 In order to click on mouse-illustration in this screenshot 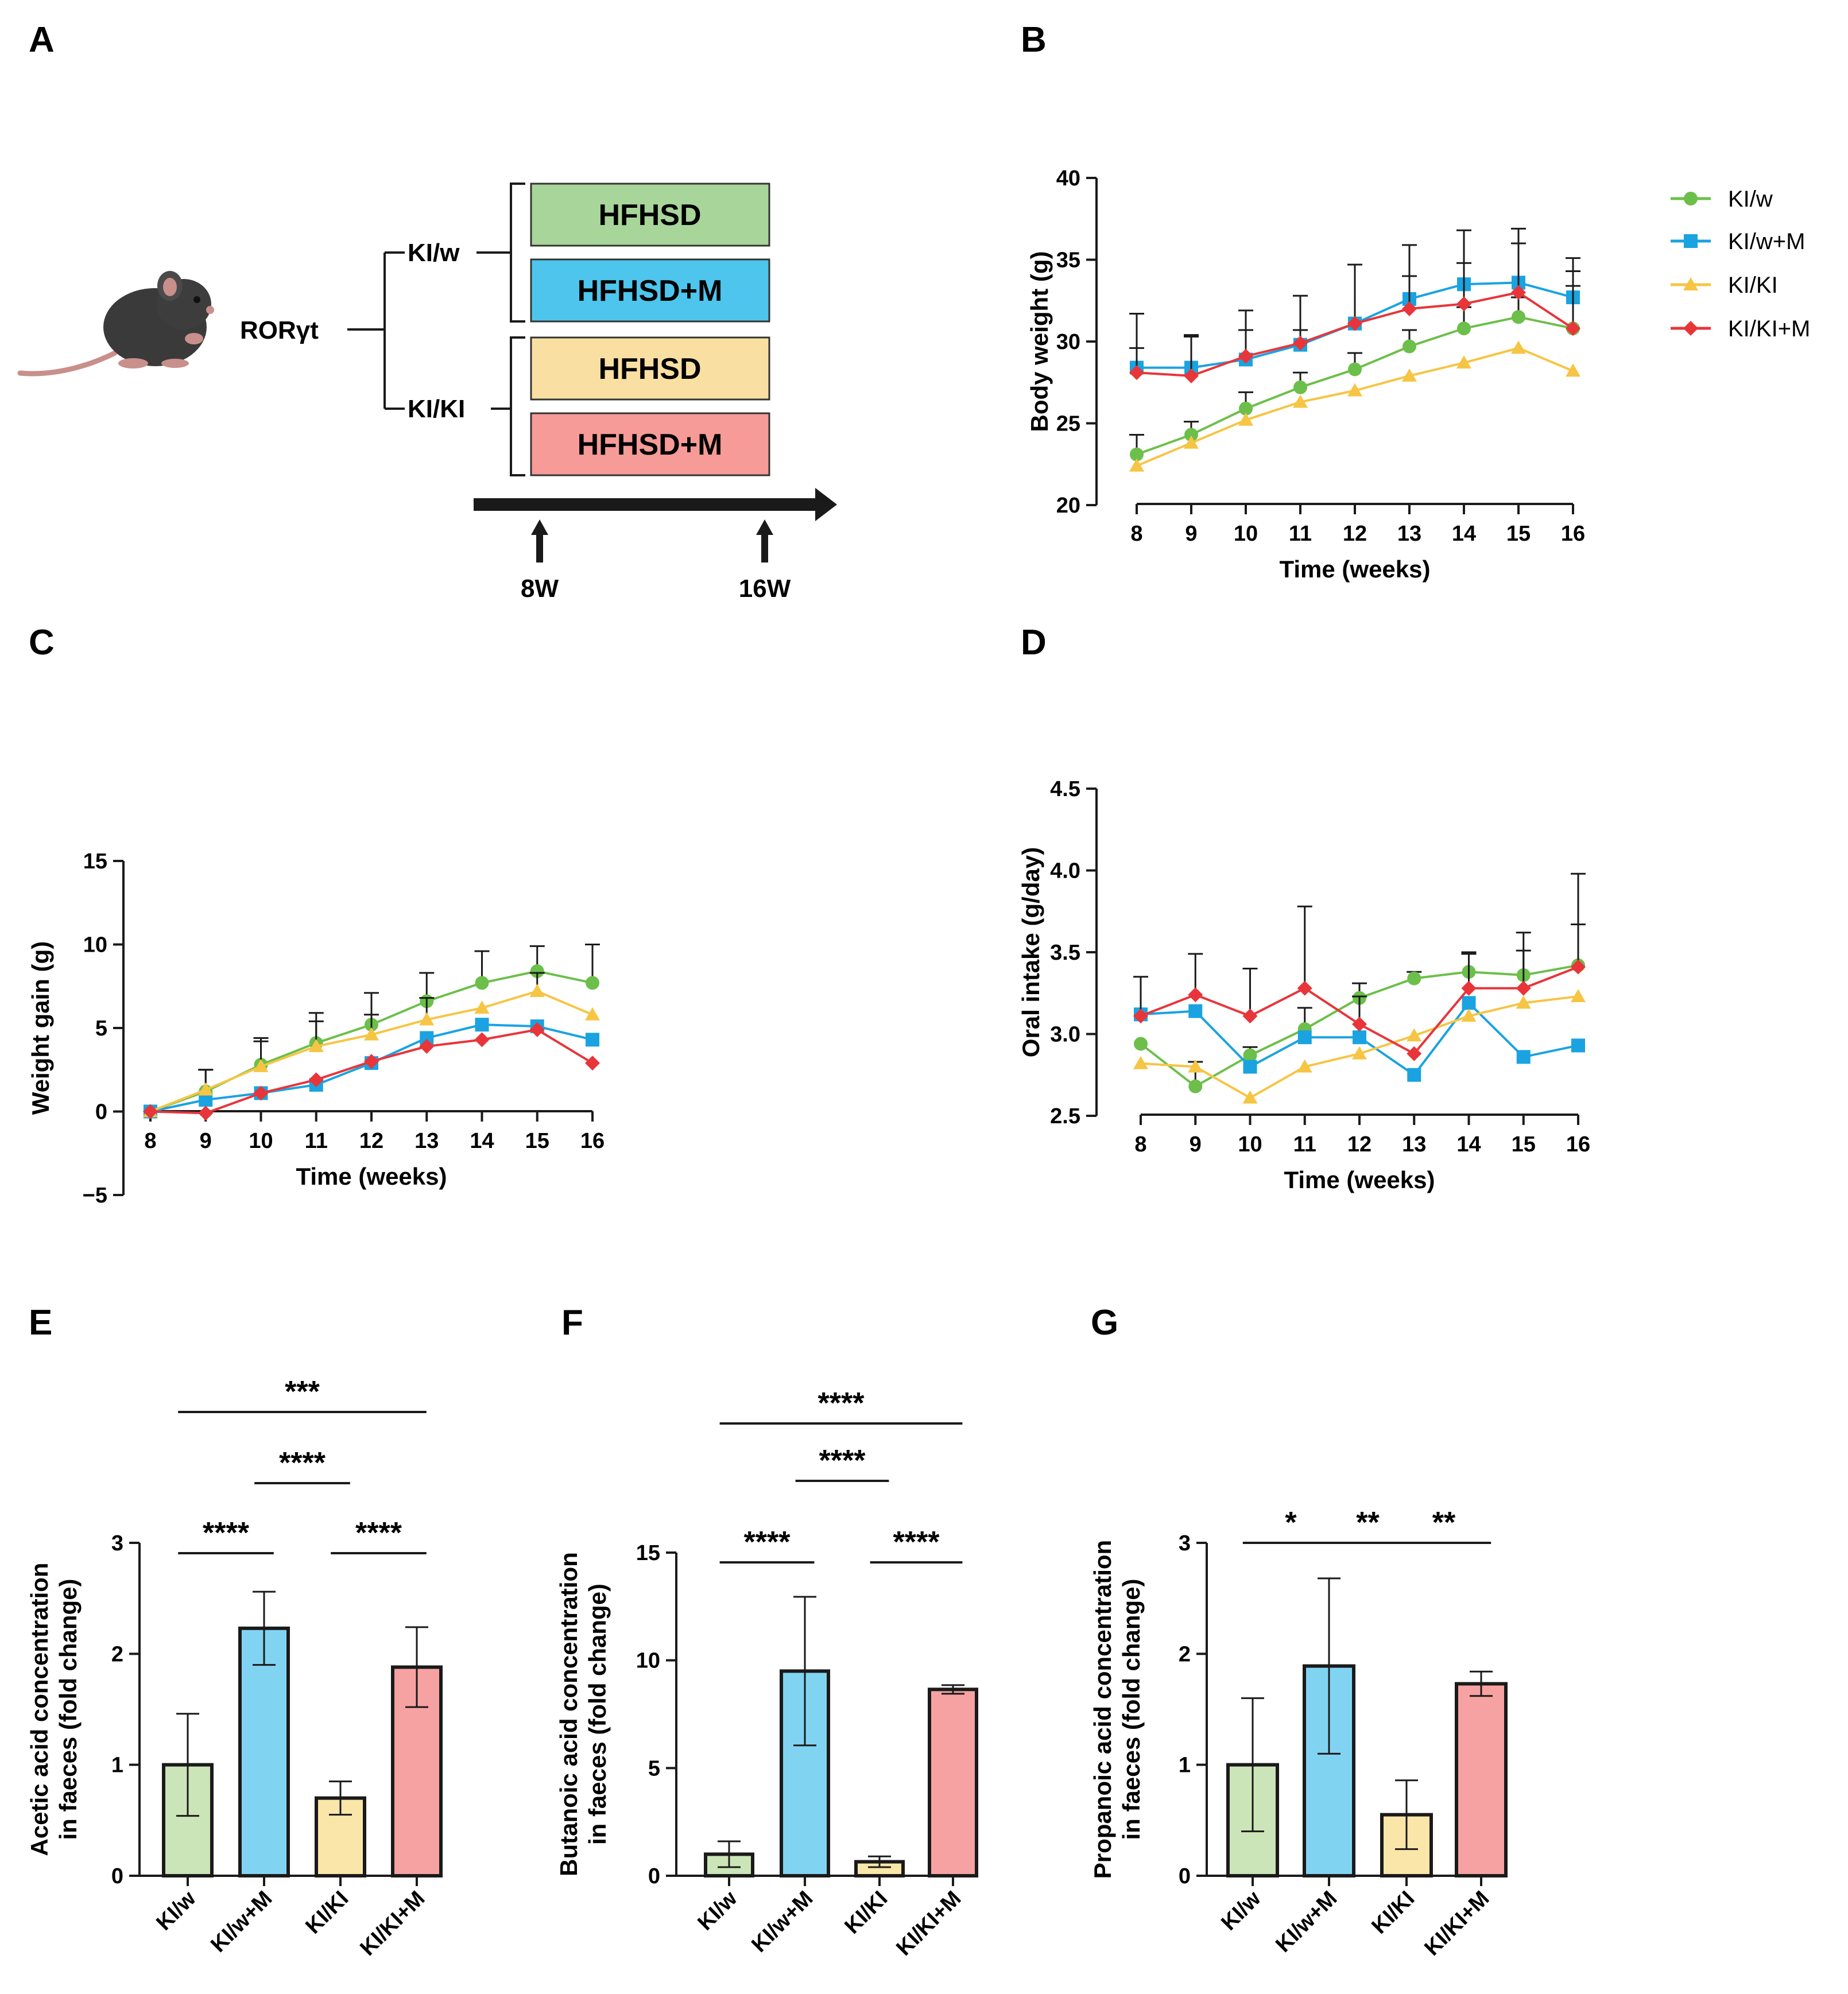, I will do `click(115, 324)`.